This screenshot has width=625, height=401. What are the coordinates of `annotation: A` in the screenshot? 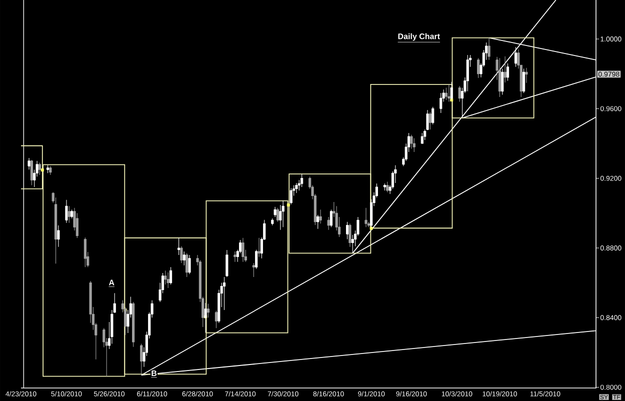 It's located at (111, 283).